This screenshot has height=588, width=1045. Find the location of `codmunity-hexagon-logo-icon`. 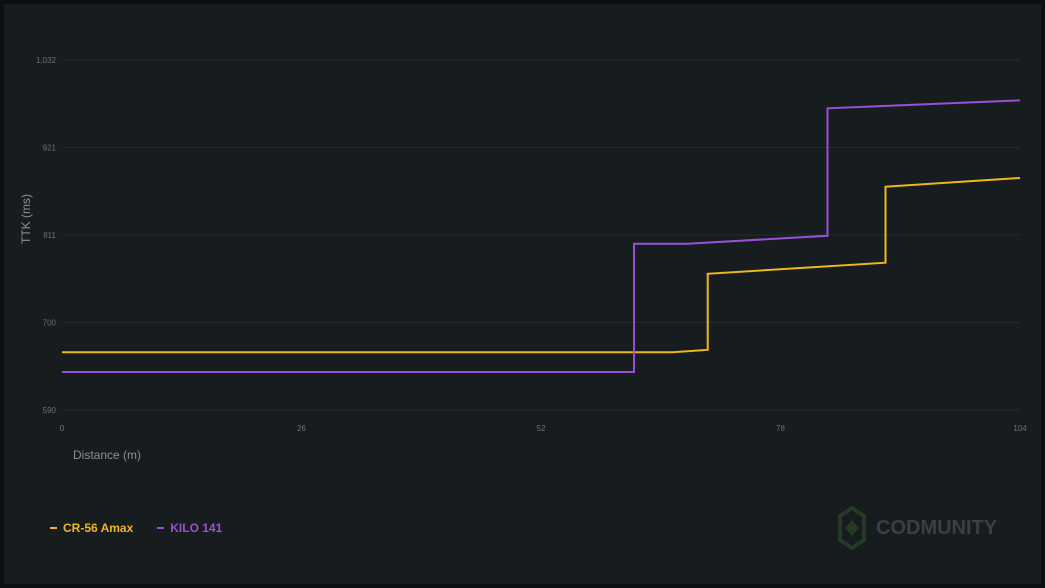

codmunity-hexagon-logo-icon is located at coordinates (852, 528).